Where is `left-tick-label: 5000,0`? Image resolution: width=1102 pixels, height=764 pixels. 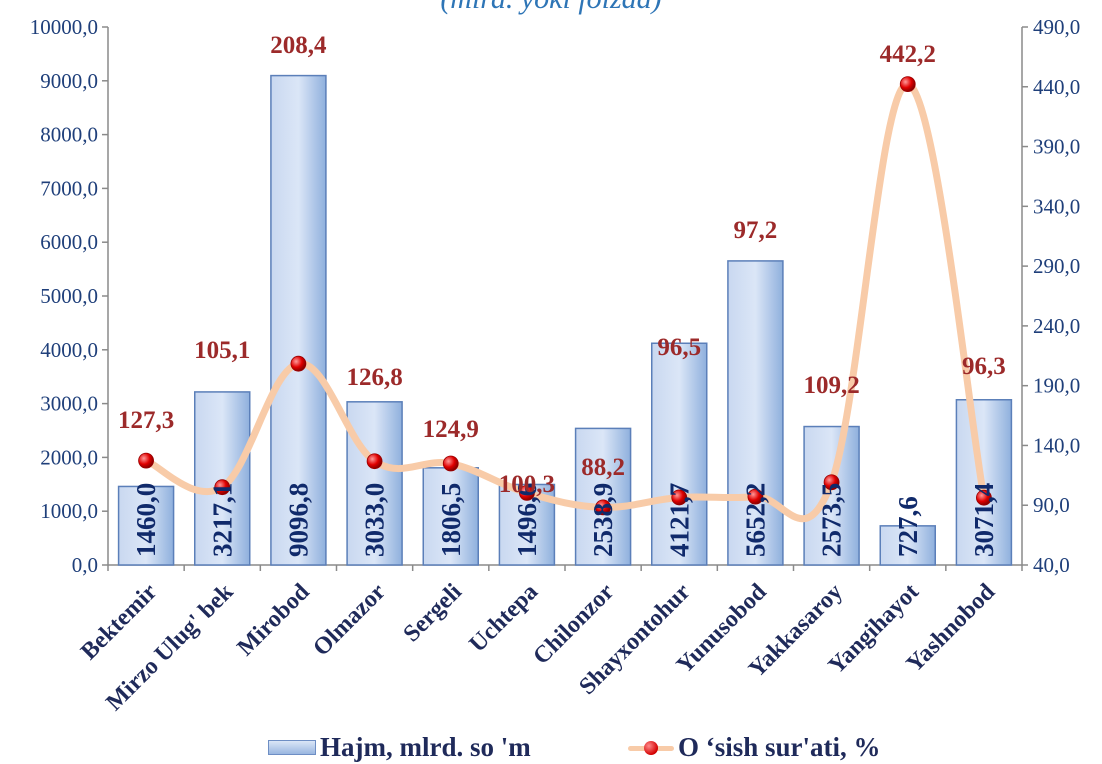
left-tick-label: 5000,0 is located at coordinates (69, 296).